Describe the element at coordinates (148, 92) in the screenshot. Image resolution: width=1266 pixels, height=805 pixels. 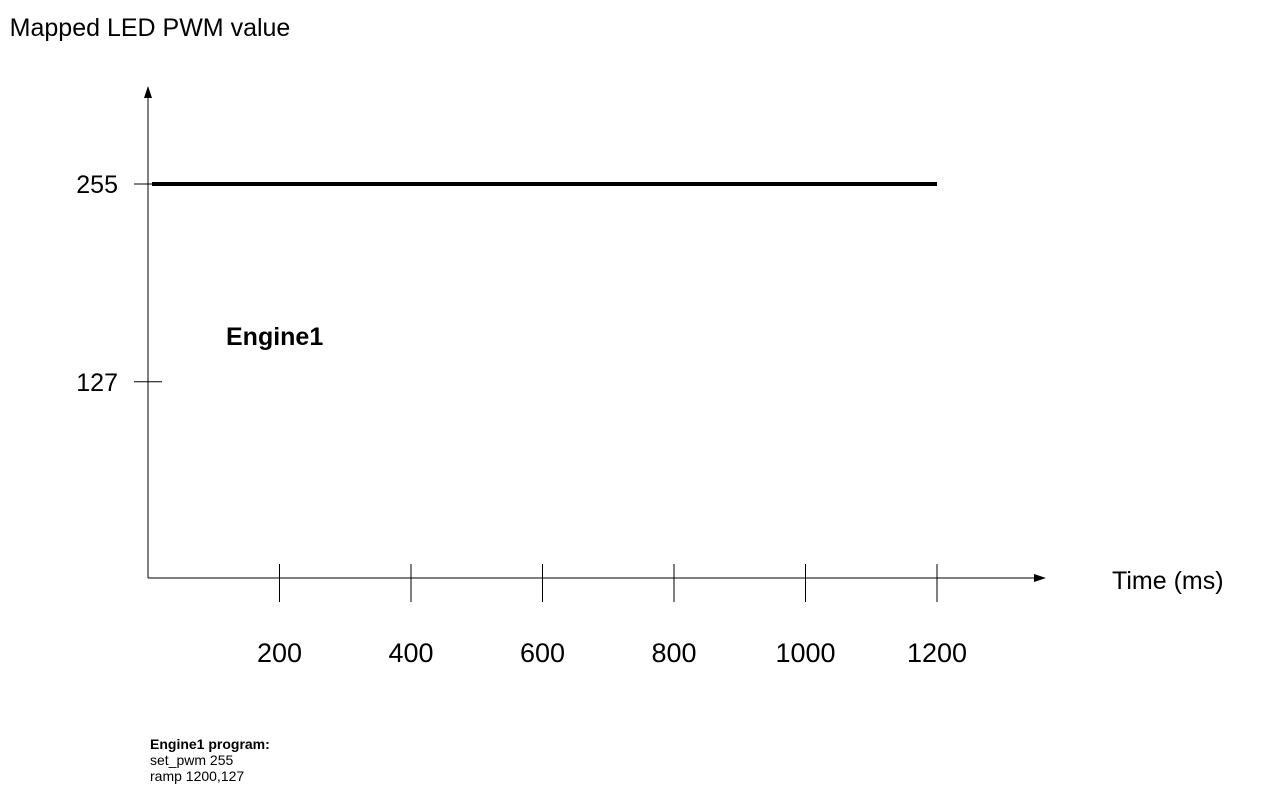
I see `y-axis-arrow` at that location.